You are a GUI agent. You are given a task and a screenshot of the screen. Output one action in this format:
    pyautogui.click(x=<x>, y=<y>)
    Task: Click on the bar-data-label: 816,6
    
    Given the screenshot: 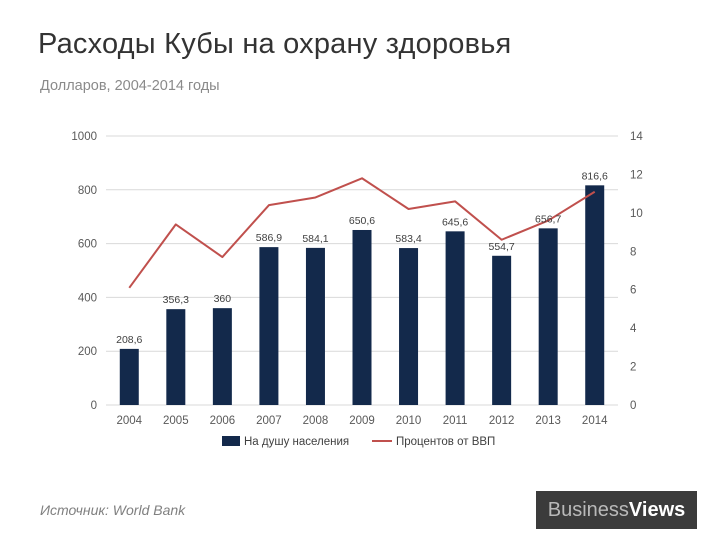 What is the action you would take?
    pyautogui.click(x=595, y=176)
    